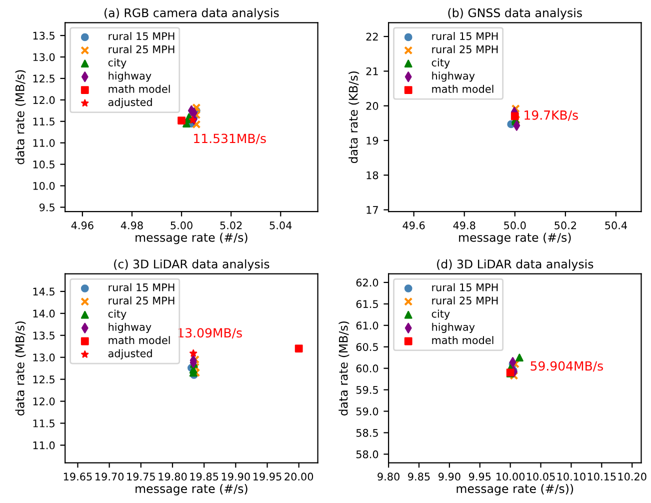 The image size is (651, 503). Describe the element at coordinates (510, 476) in the screenshot. I see `x-tick-label: 10.00` at that location.